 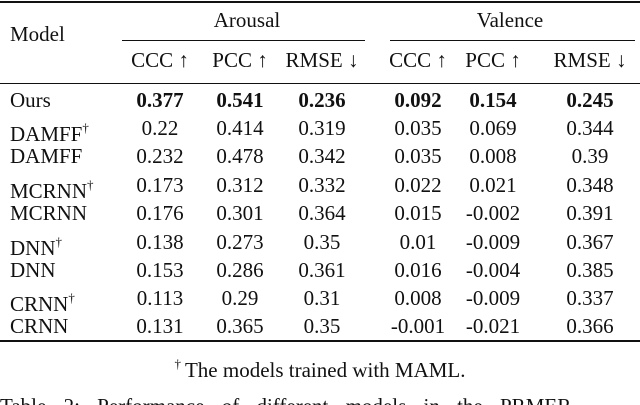 I want to click on cell: 0.016, so click(x=418, y=270).